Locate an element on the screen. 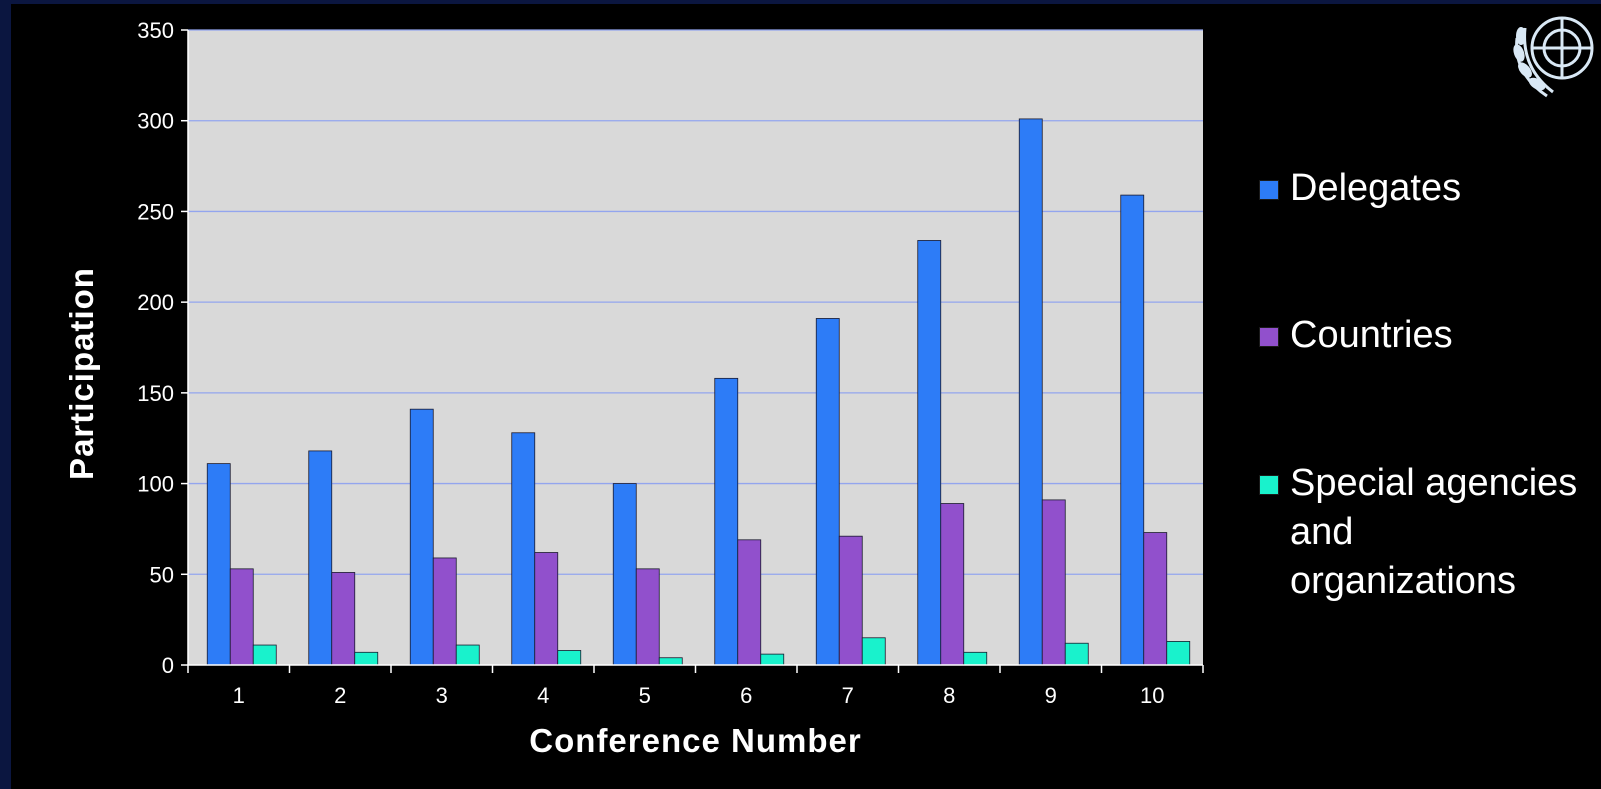  x-tick-label: 3 is located at coordinates (442, 695).